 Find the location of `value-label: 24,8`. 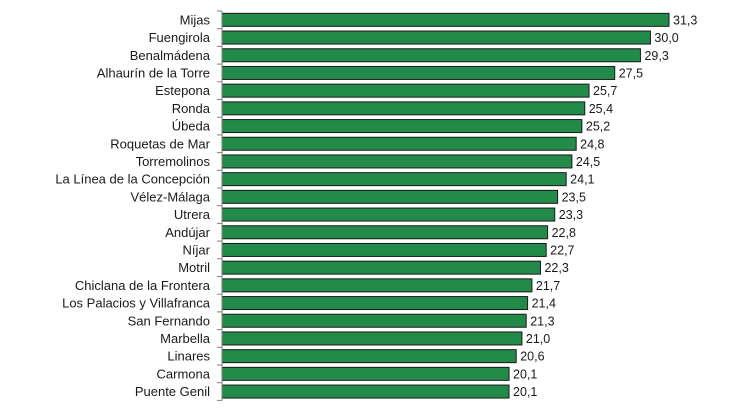

value-label: 24,8 is located at coordinates (592, 144).